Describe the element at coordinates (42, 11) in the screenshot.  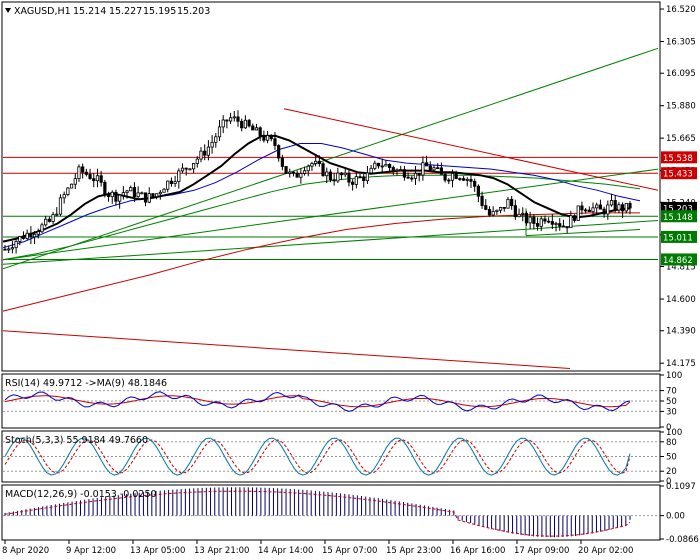
I see `symbol-label: XAGUSD,H1` at that location.